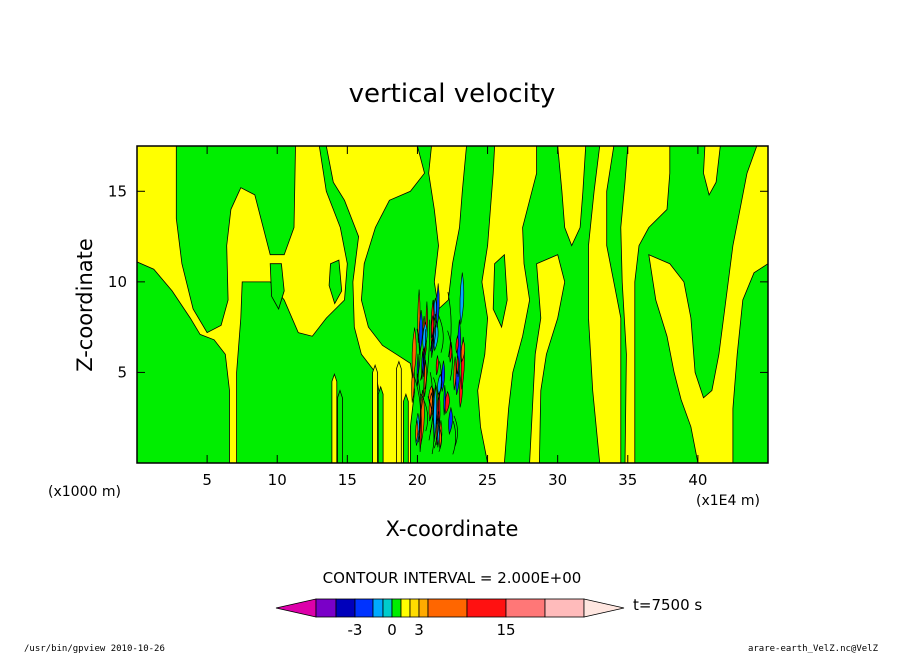  Describe the element at coordinates (505, 630) in the screenshot. I see `colorbar-tick-label-3: 15` at that location.